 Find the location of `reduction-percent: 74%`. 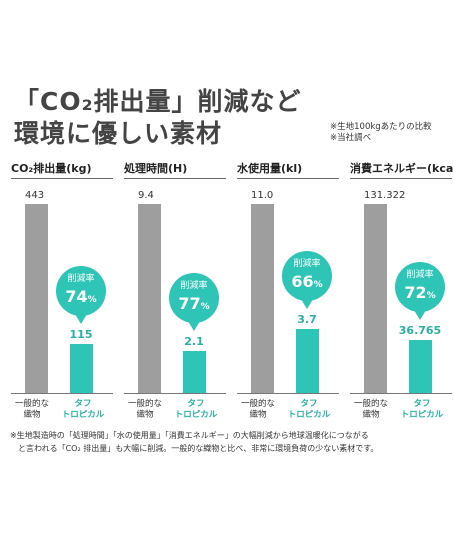

reduction-percent: 74% is located at coordinates (81, 296).